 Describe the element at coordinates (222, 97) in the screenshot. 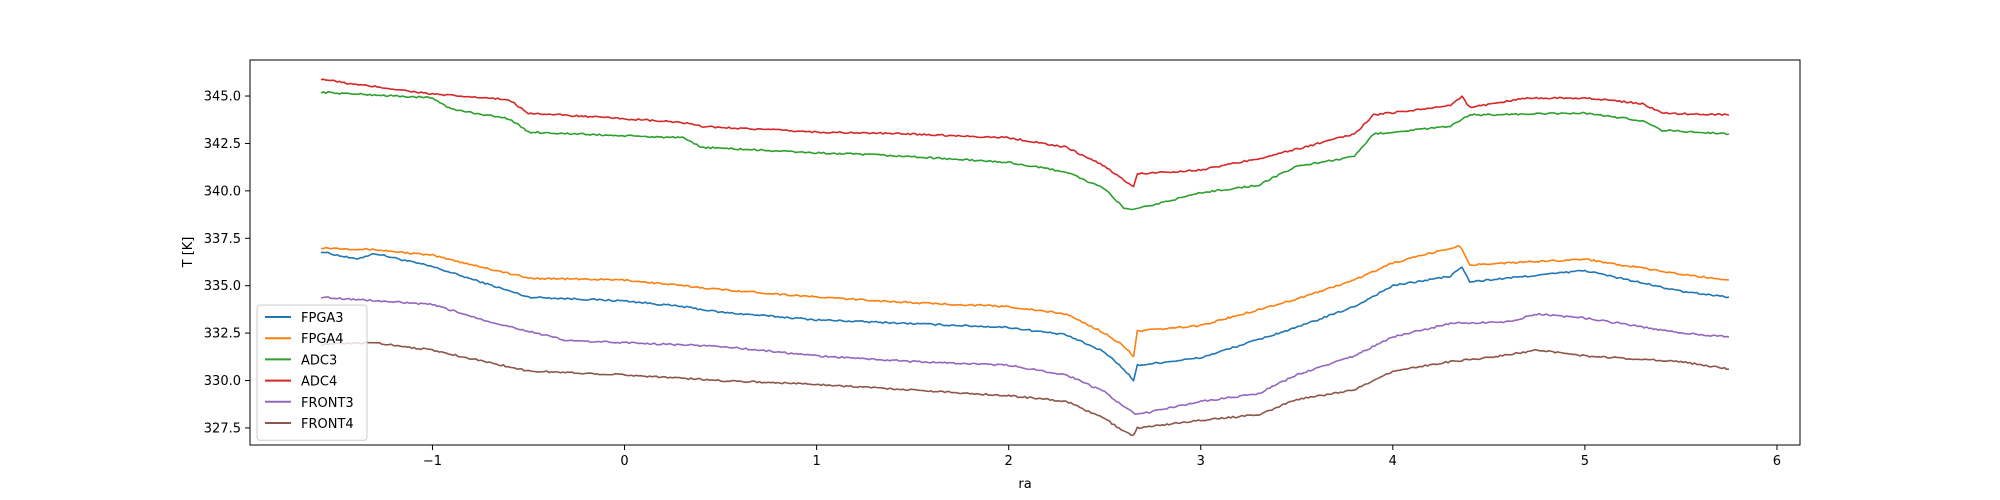

I see `y-tick-label: 345.0` at that location.